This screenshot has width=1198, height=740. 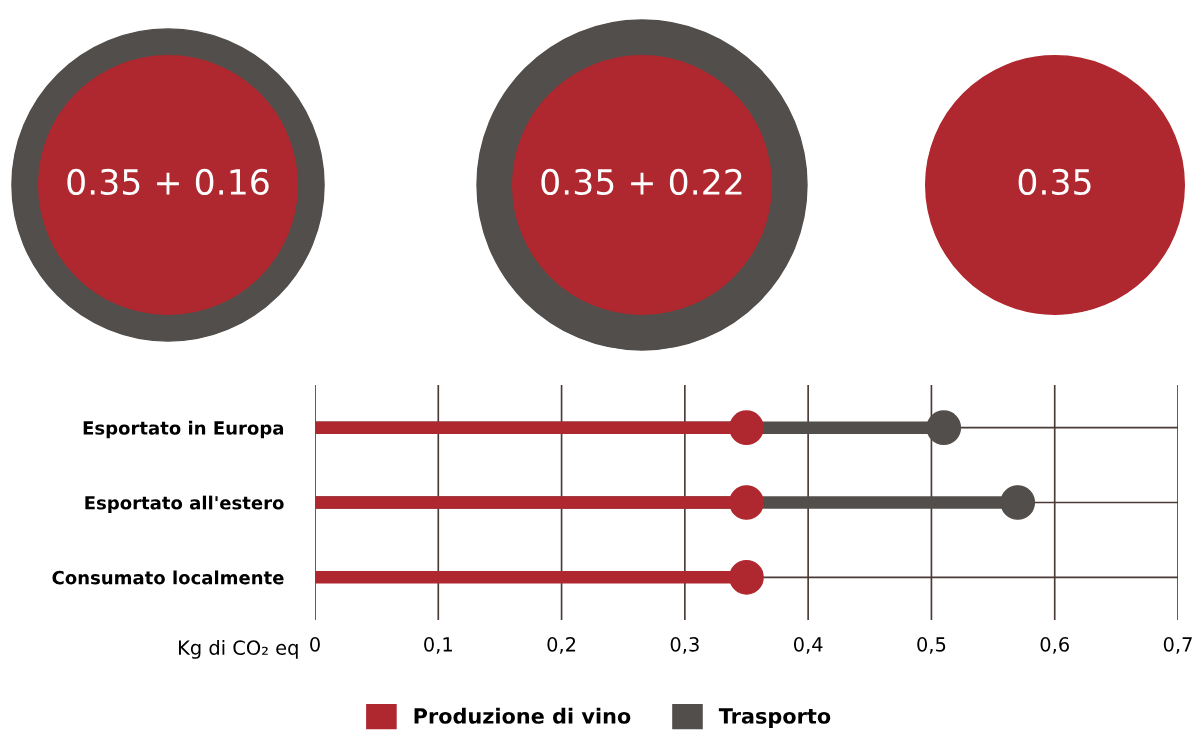 I want to click on text: 0.35, so click(x=1054, y=182).